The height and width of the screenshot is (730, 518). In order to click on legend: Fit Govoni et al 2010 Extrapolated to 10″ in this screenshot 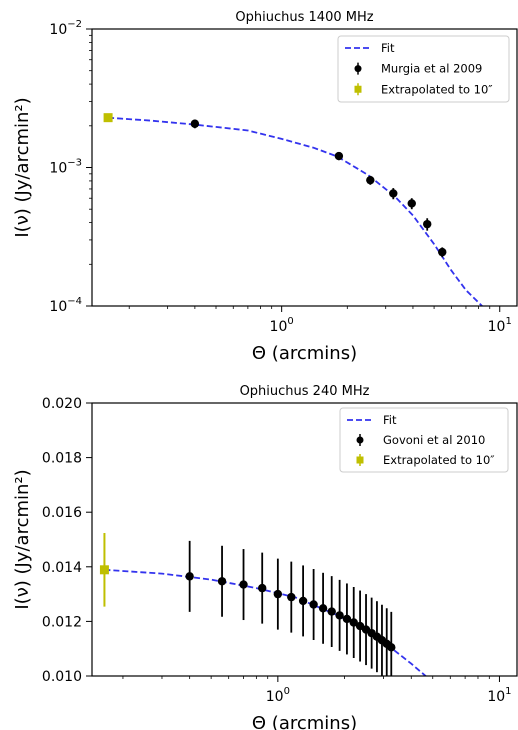, I will do `click(424, 440)`.